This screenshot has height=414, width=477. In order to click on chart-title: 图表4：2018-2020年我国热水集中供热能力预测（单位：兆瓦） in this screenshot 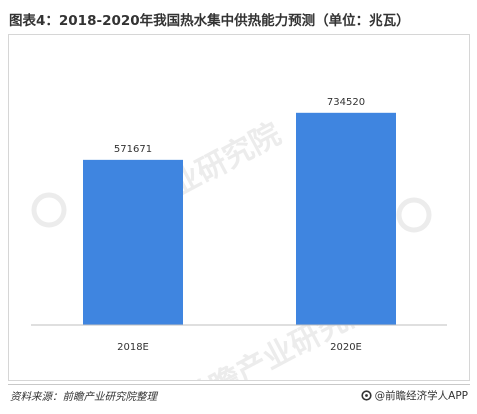, I will do `click(209, 21)`.